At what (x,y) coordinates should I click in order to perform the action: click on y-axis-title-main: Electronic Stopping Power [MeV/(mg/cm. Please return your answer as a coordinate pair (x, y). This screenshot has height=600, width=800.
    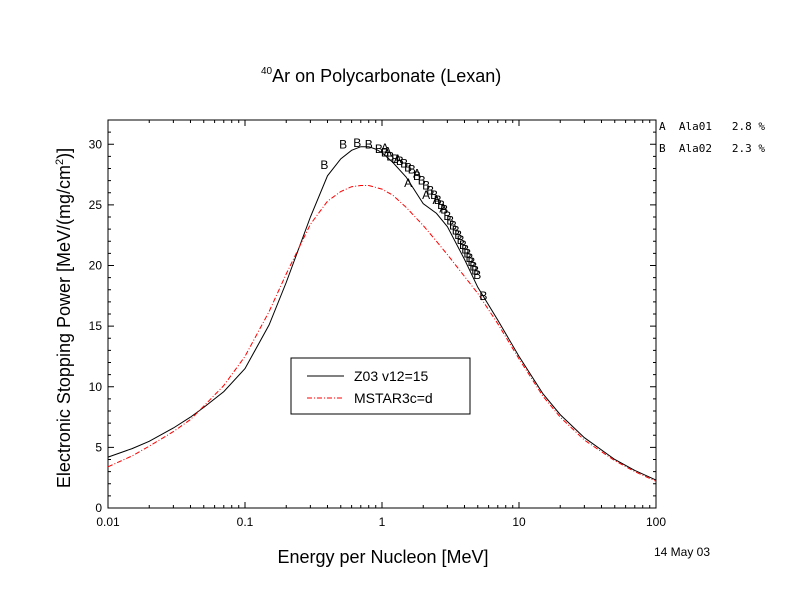
    Looking at the image, I should click on (64, 326).